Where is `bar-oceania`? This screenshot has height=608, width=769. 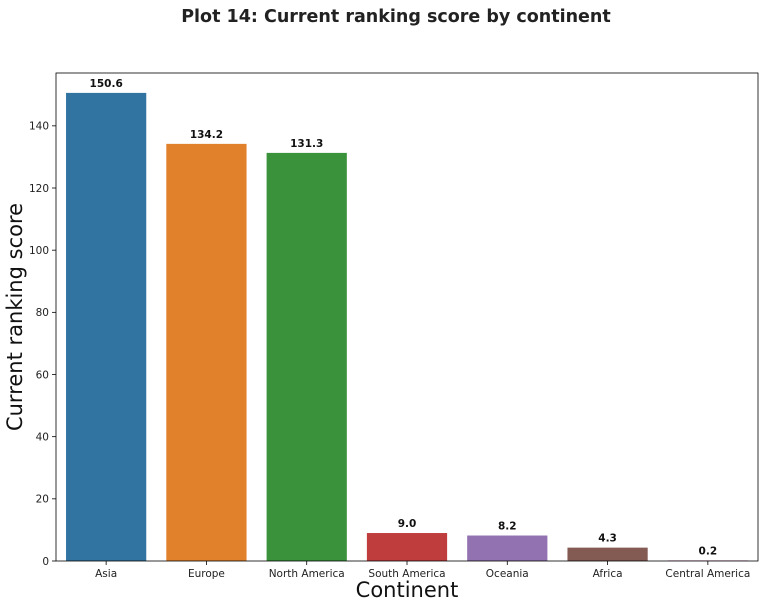
bar-oceania is located at coordinates (507, 548).